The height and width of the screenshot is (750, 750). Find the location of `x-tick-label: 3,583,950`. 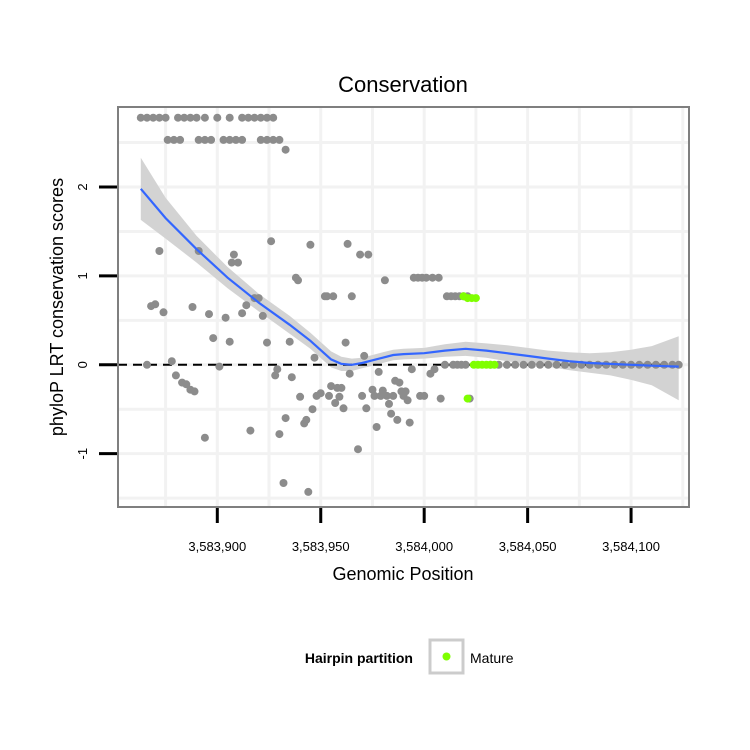

x-tick-label: 3,583,950 is located at coordinates (321, 546).